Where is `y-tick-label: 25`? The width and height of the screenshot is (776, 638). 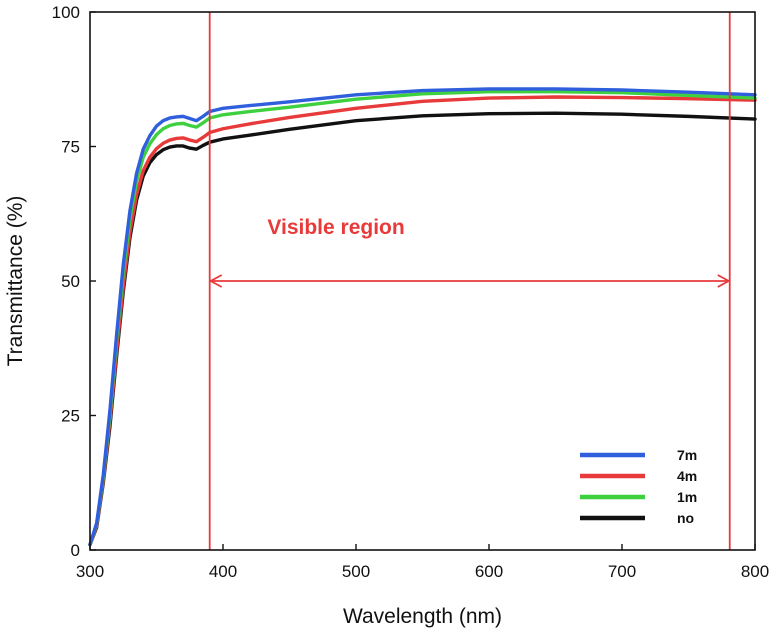 y-tick-label: 25 is located at coordinates (70, 416).